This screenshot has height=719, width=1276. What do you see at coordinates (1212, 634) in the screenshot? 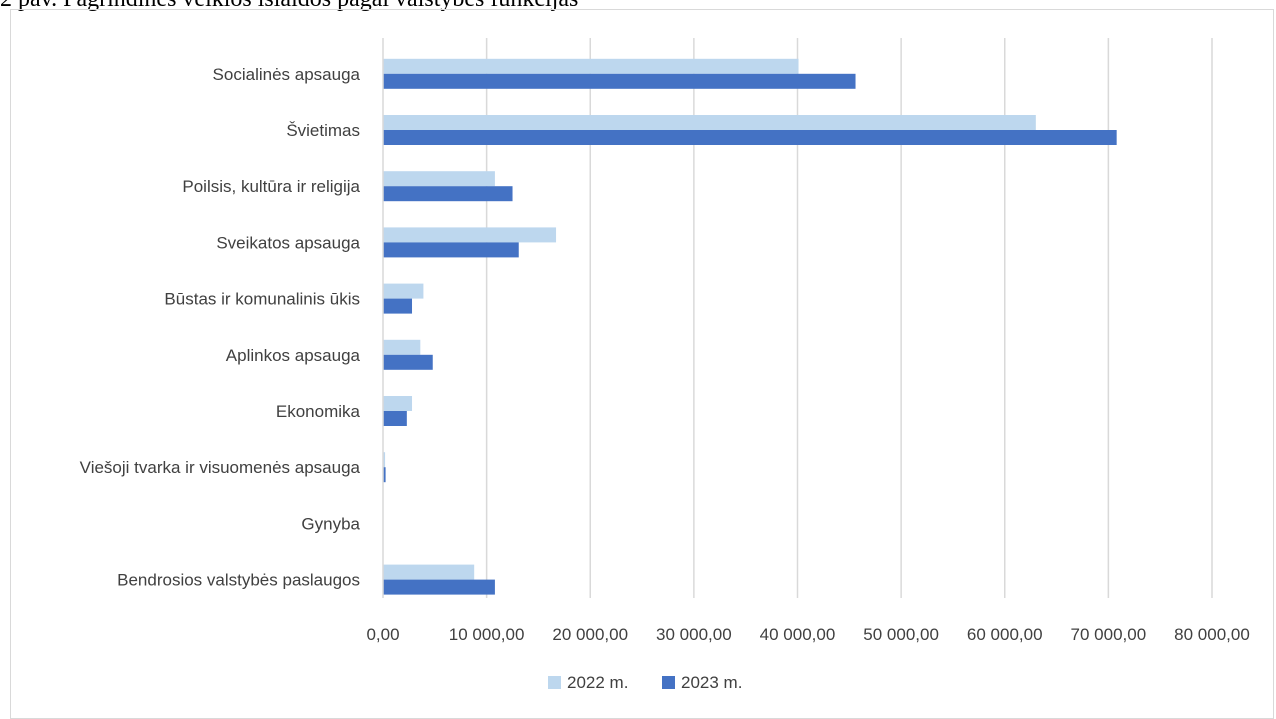
I see `x-tick-label: 80 000,00` at bounding box center [1212, 634].